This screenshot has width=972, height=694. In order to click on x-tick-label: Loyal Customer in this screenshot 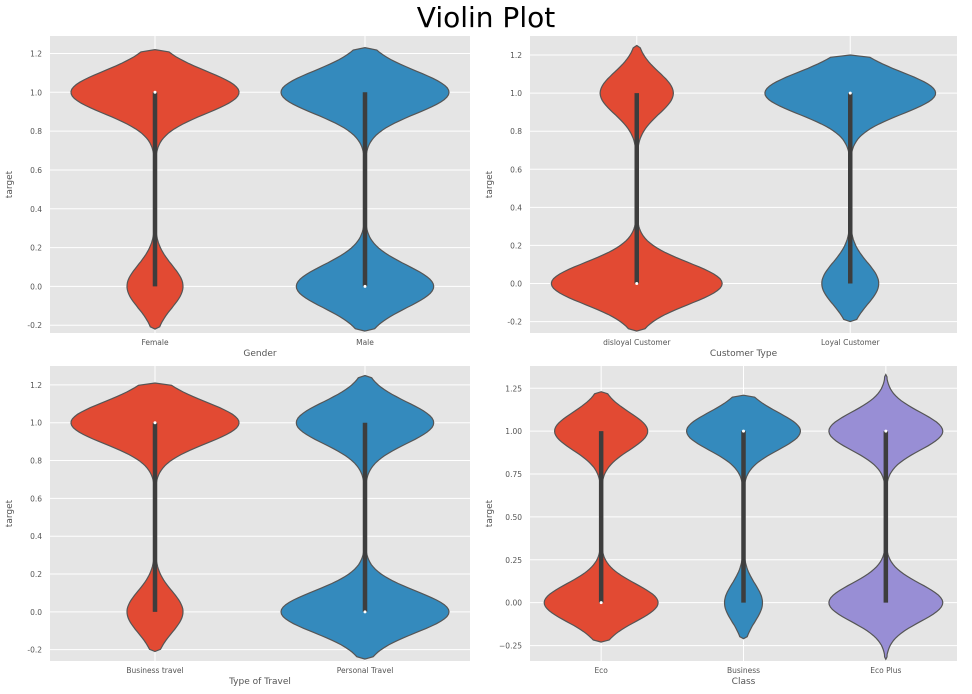, I will do `click(850, 342)`.